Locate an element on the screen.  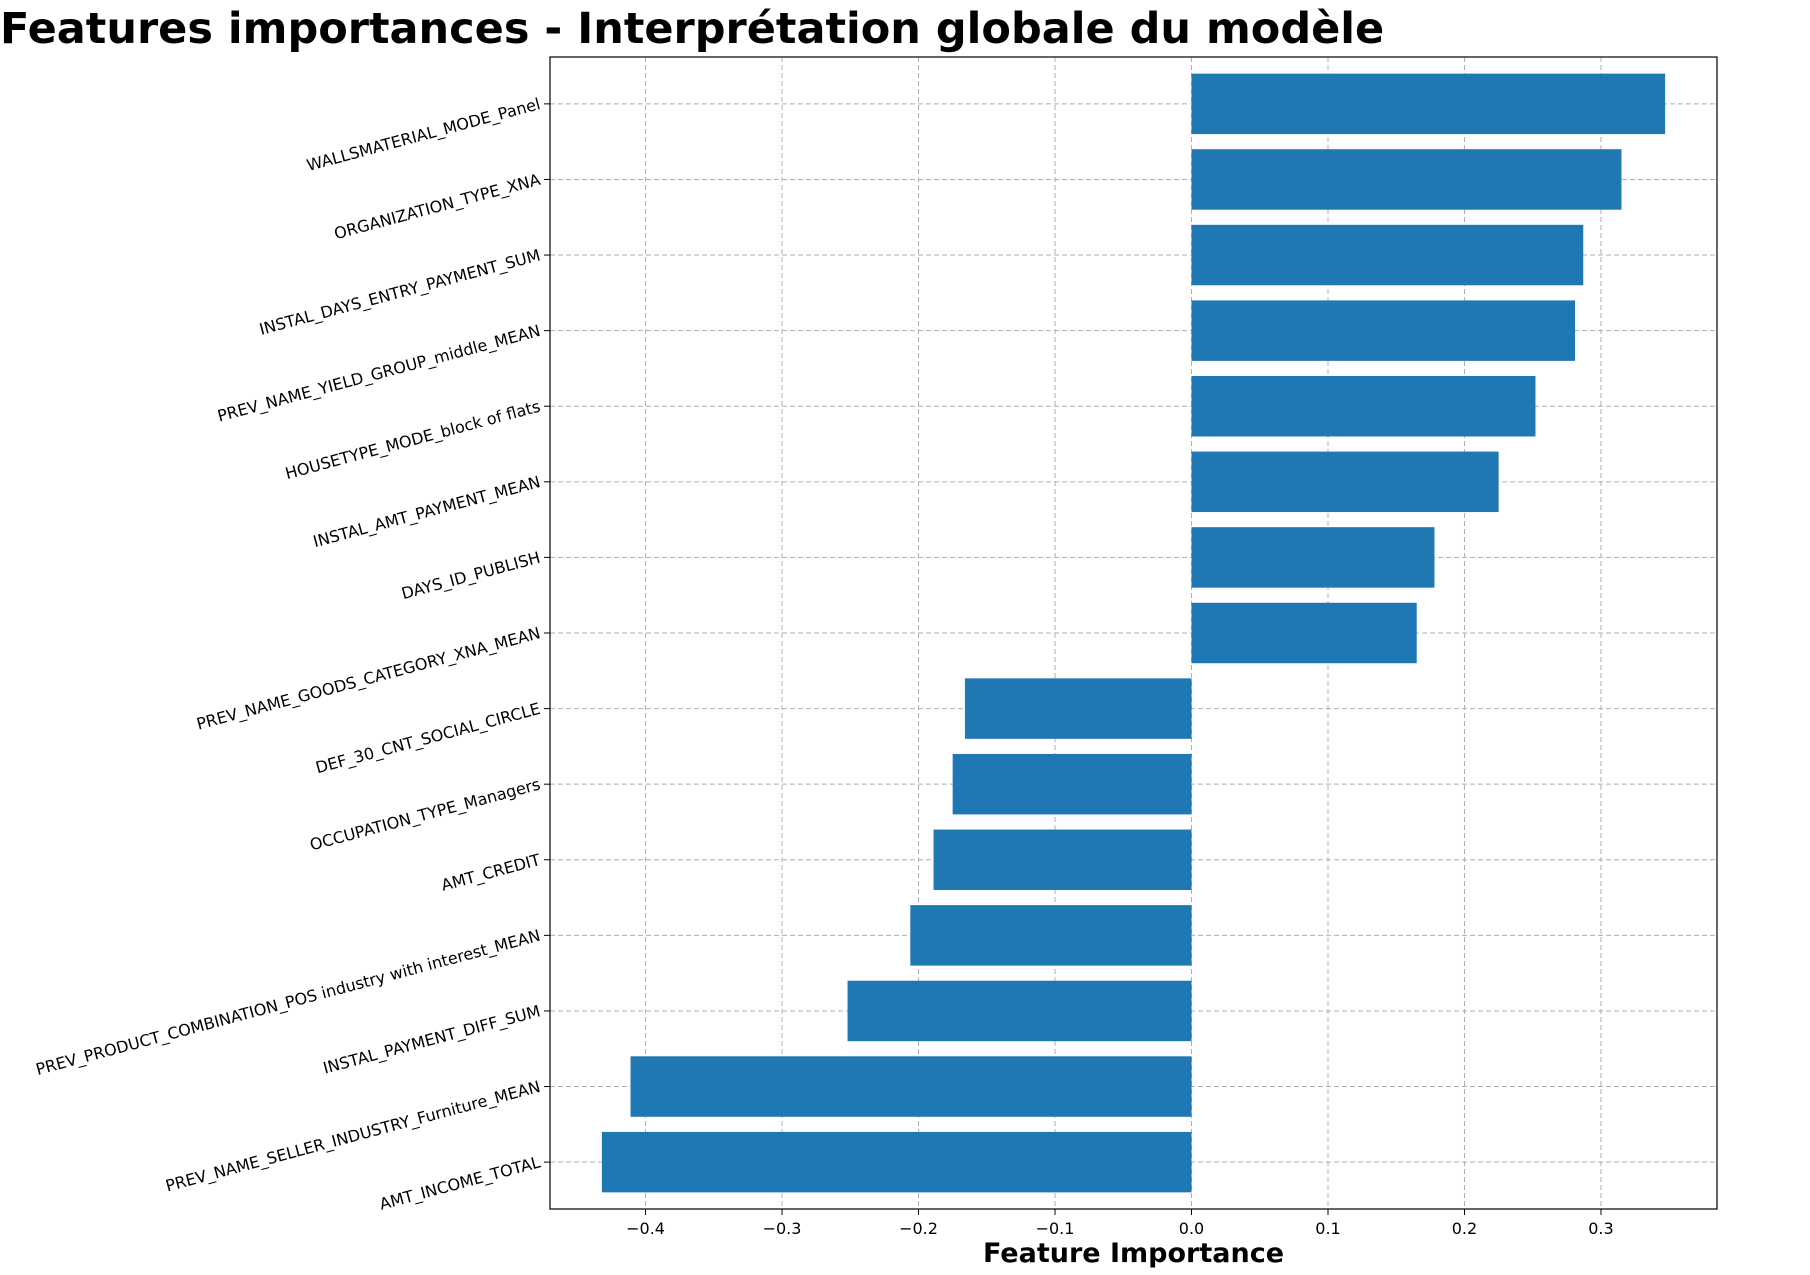
y-tick-label: INSTAL_AMT_PAYMENT_MEAN is located at coordinates (427, 512).